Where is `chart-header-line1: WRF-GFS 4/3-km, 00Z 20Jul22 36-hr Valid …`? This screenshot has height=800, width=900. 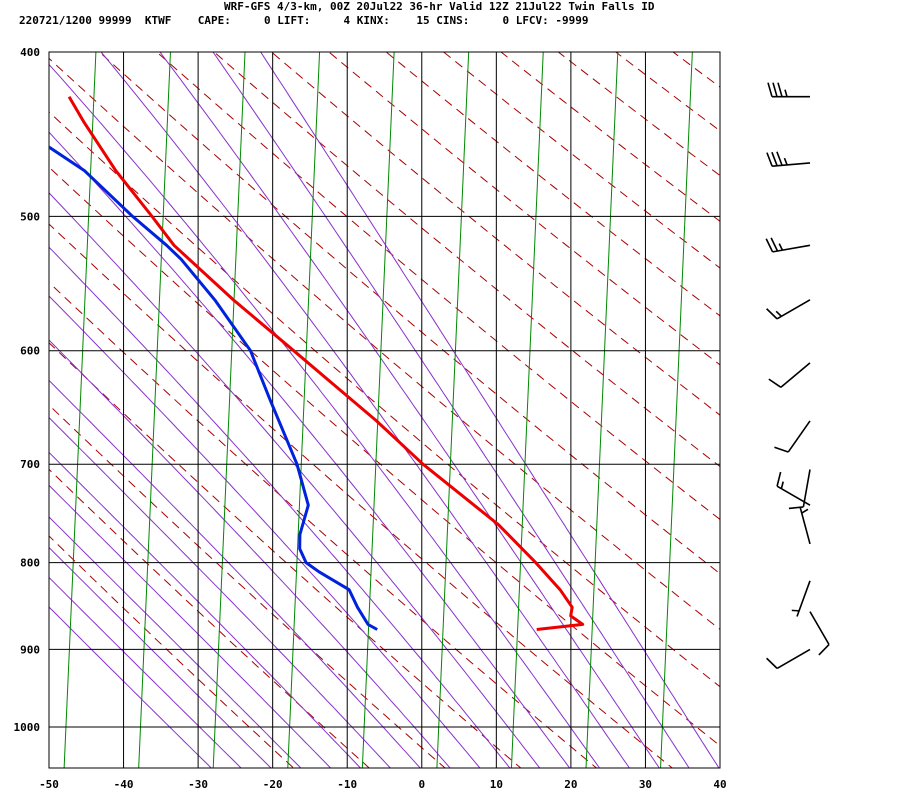
chart-header-line1: WRF-GFS 4/3-km, 00Z 20Jul22 36-hr Valid … is located at coordinates (439, 6).